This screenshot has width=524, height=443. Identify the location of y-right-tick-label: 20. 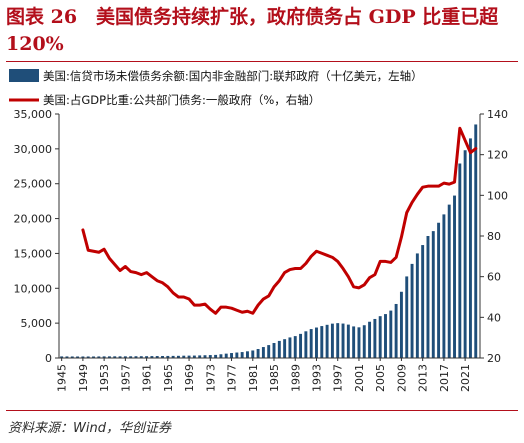
(494, 358).